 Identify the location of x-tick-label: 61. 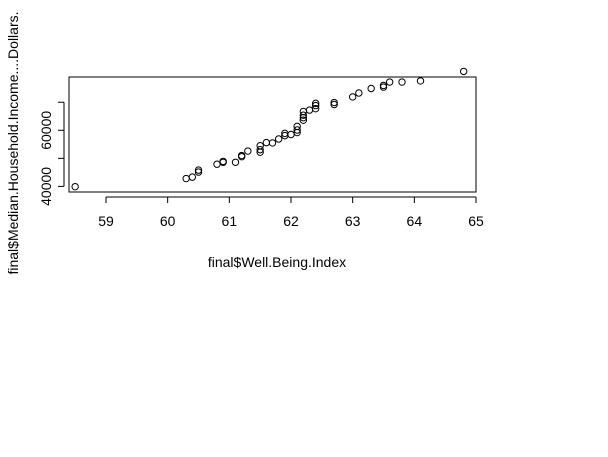
(230, 221).